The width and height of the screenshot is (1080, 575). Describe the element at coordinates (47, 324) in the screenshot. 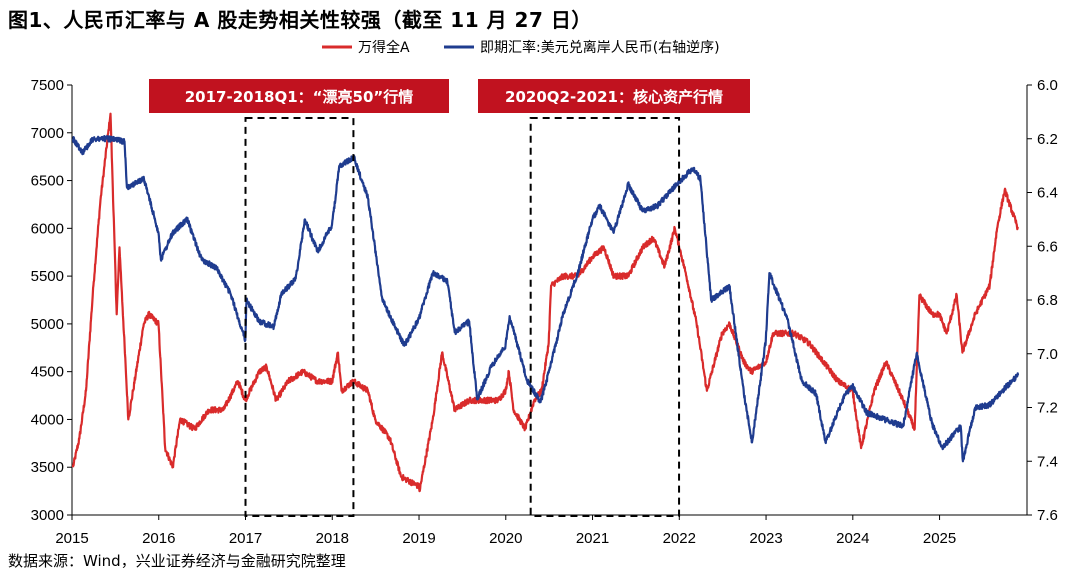

I see `y-left-tick-label: 5000` at that location.